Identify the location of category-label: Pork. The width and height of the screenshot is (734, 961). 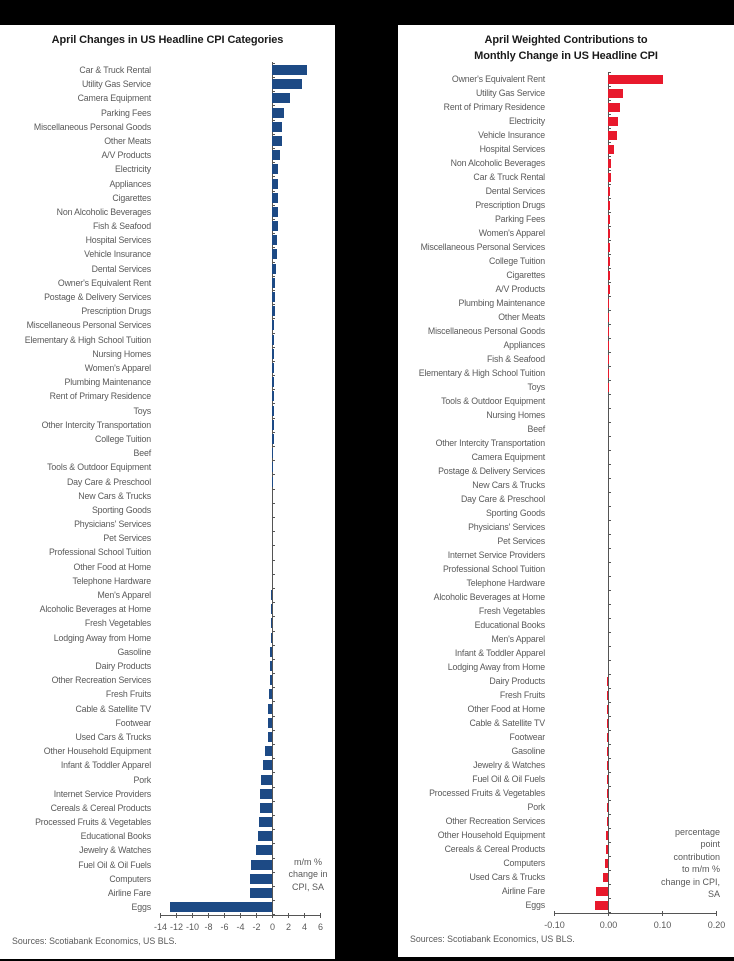
(536, 807).